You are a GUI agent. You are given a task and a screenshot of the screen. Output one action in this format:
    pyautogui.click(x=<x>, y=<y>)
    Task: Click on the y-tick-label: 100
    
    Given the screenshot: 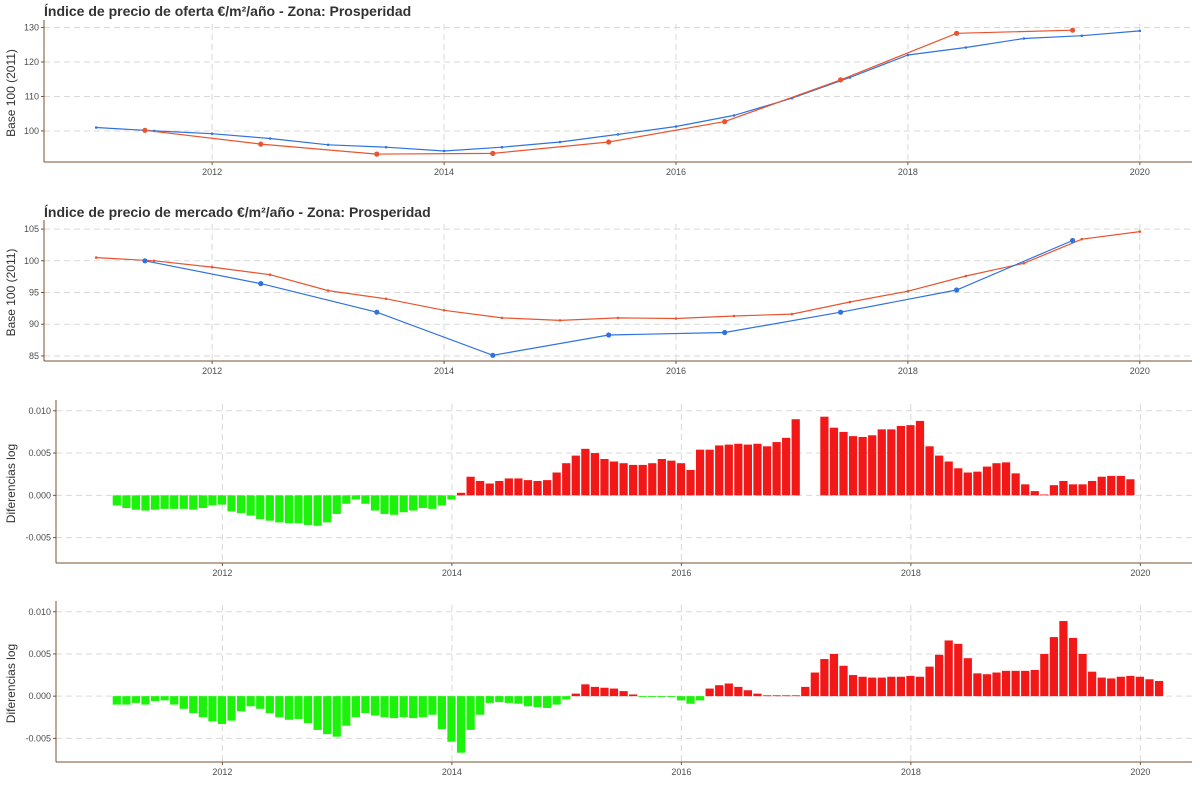 What is the action you would take?
    pyautogui.click(x=31, y=131)
    